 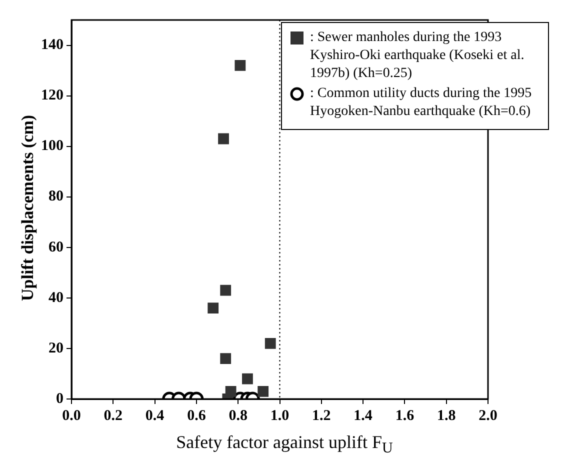 What do you see at coordinates (56, 348) in the screenshot?
I see `y-tick-label: 20` at bounding box center [56, 348].